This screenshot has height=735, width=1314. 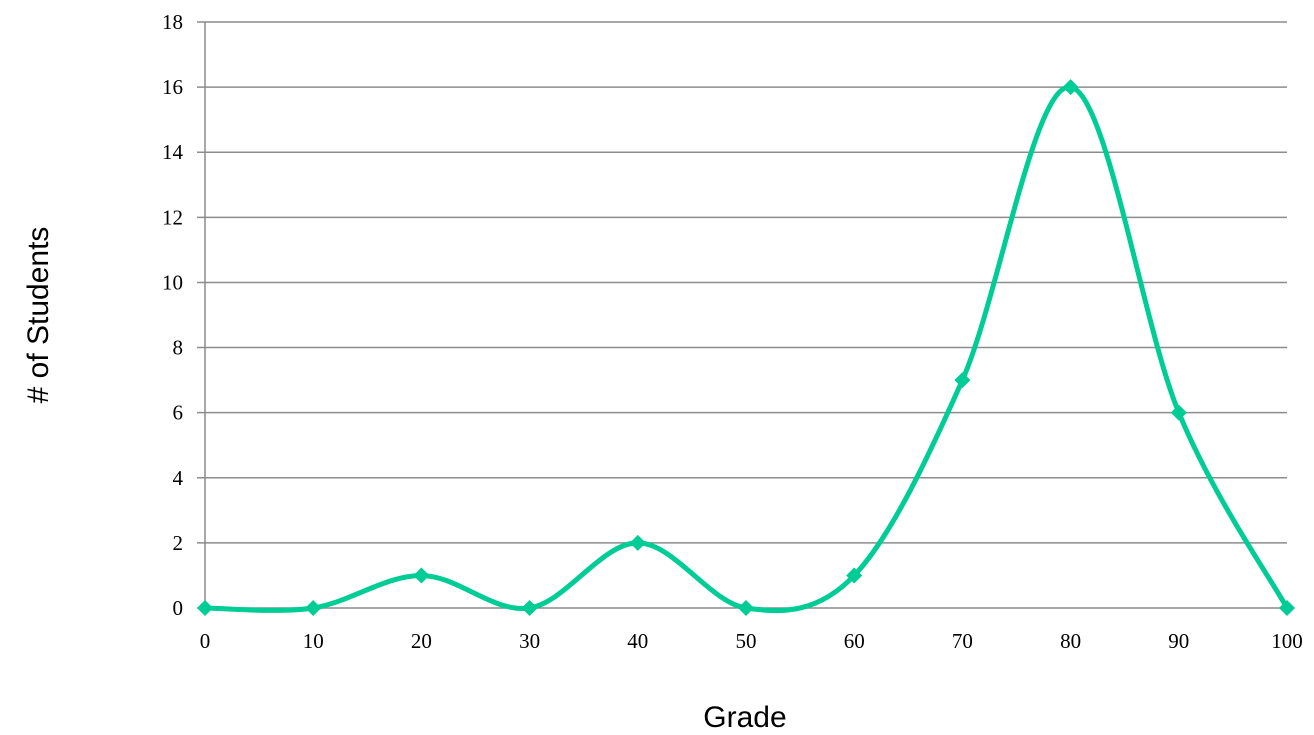 What do you see at coordinates (178, 413) in the screenshot?
I see `y-tick-label: 6` at bounding box center [178, 413].